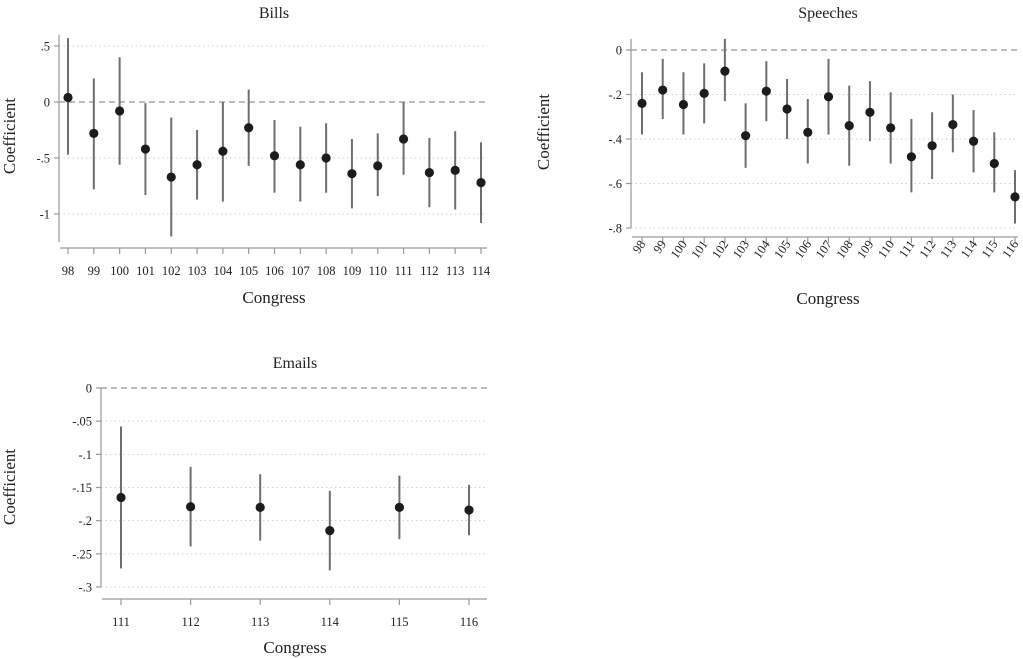 This screenshot has width=1023, height=659. Describe the element at coordinates (224, 271) in the screenshot. I see `x-tick-label: 104` at that location.